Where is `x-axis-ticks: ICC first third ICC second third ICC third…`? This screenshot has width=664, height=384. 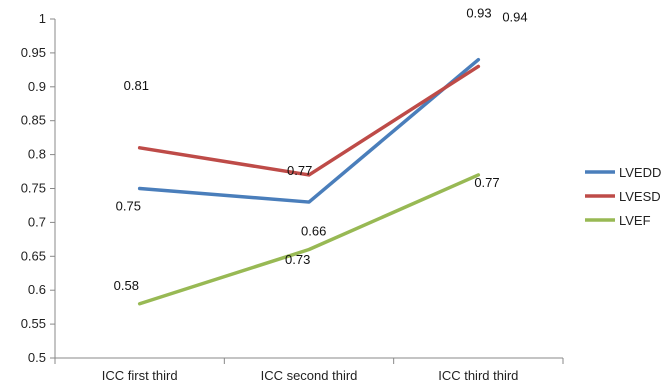 x-axis-ticks: ICC first third ICC second third ICC third… is located at coordinates (309, 370).